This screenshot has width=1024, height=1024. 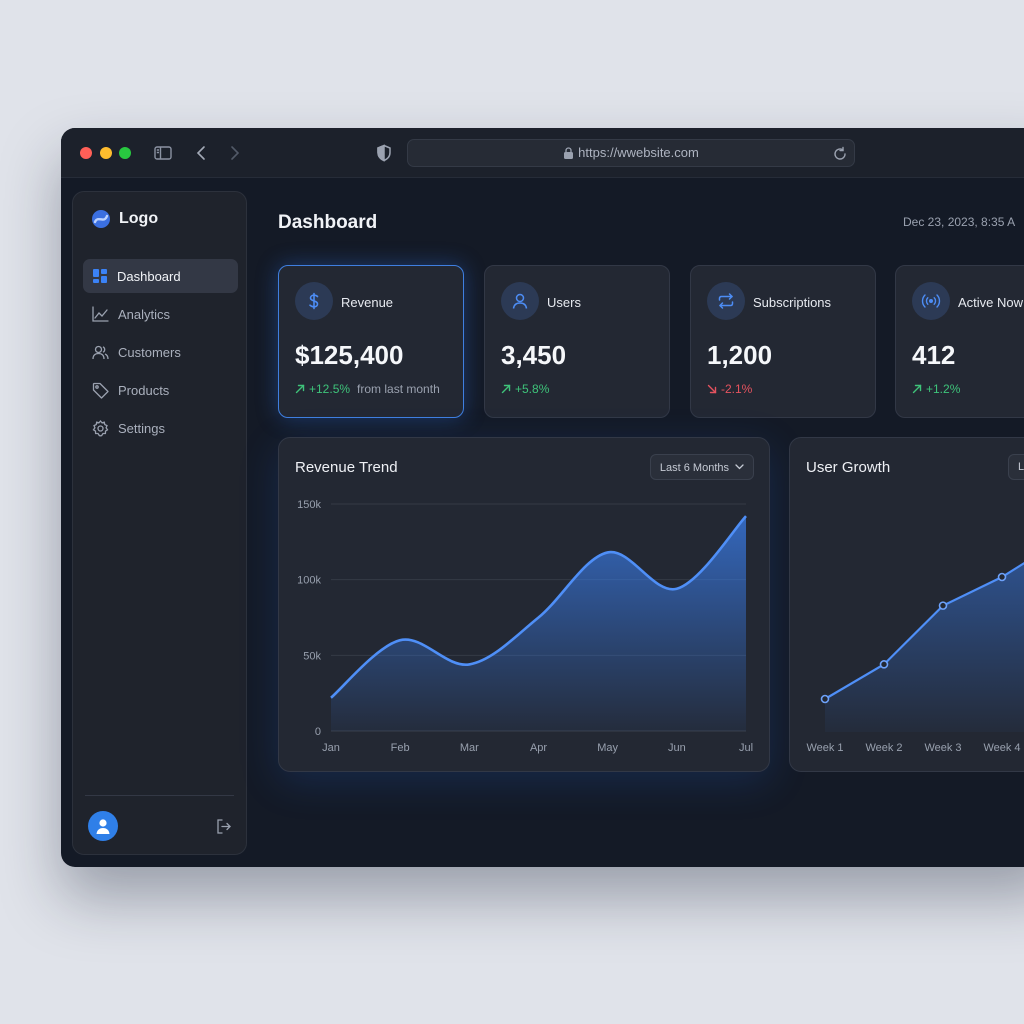 What do you see at coordinates (328, 222) in the screenshot?
I see `page-title: Dashboard` at bounding box center [328, 222].